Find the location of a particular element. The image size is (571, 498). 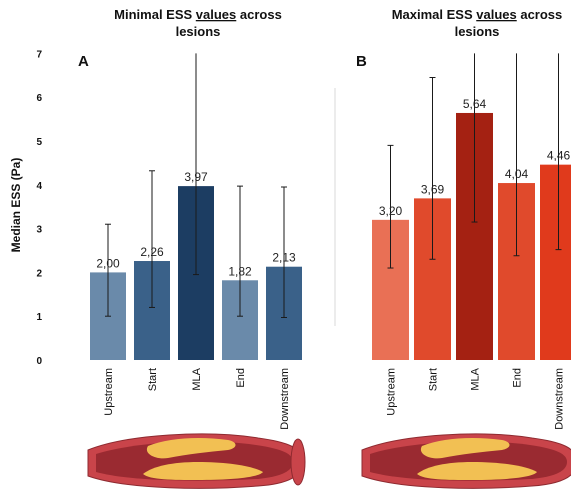

panel-b-title-line1: Maximal ESS values across is located at coordinates (477, 14).